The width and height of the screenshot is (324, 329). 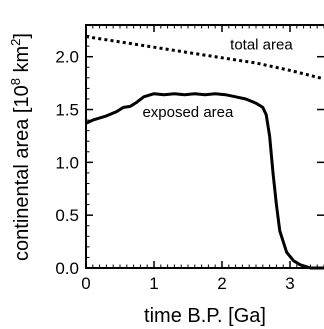 I want to click on series-line-total-area, so click(x=204, y=58).